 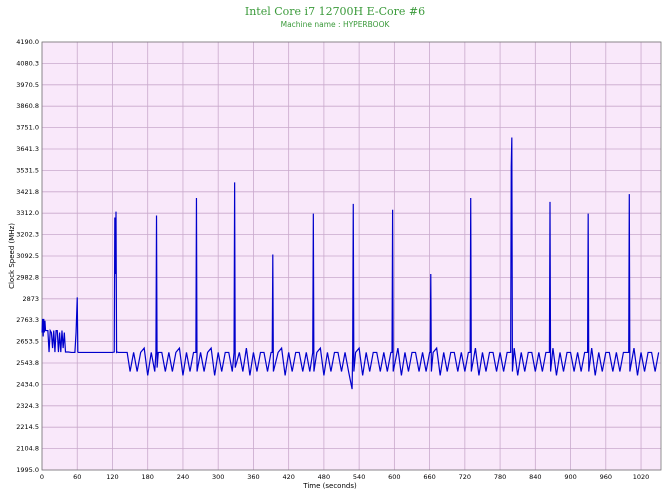 What do you see at coordinates (465, 477) in the screenshot?
I see `x-tick-label: 720` at bounding box center [465, 477].